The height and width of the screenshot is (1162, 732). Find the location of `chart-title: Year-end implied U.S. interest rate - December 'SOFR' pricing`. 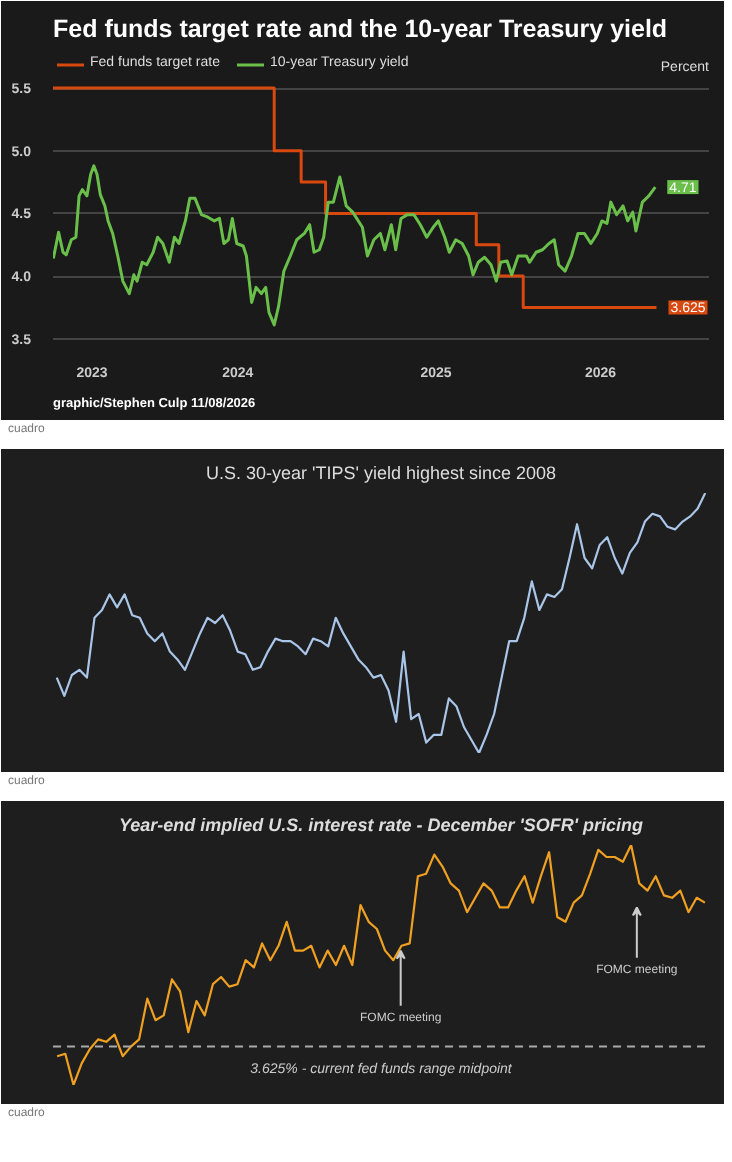

chart-title: Year-end implied U.S. interest rate - December 'SOFR' pricing is located at coordinates (381, 825).